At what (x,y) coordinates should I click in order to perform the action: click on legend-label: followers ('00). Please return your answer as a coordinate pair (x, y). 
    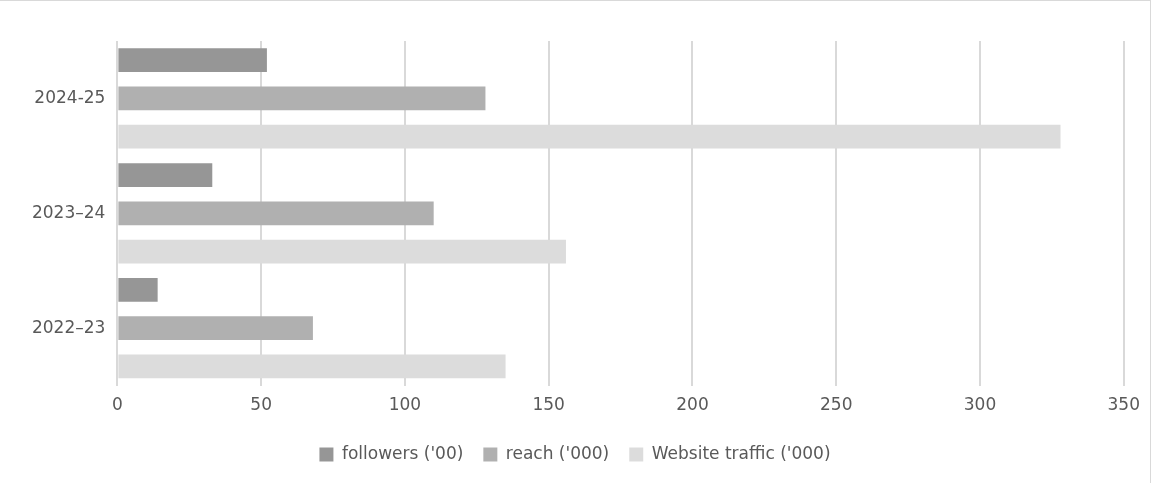
    Looking at the image, I should click on (402, 452).